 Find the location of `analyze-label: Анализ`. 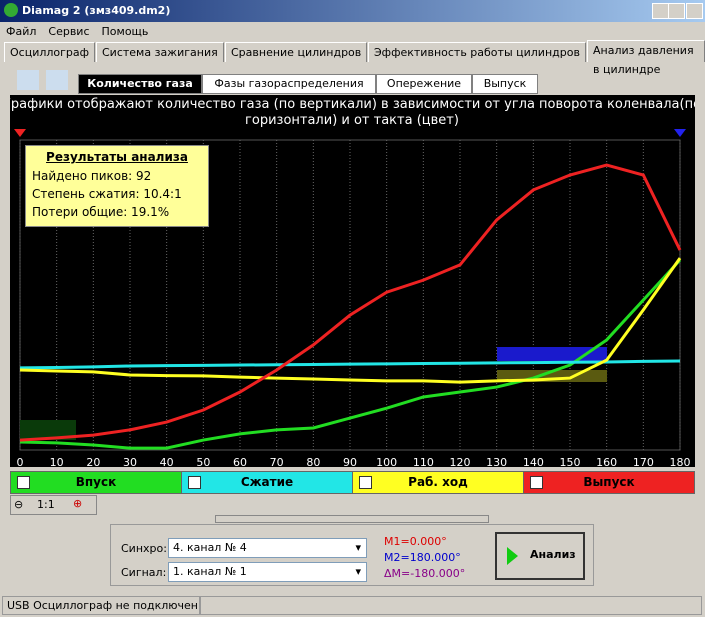

analyze-label: Анализ is located at coordinates (553, 554).